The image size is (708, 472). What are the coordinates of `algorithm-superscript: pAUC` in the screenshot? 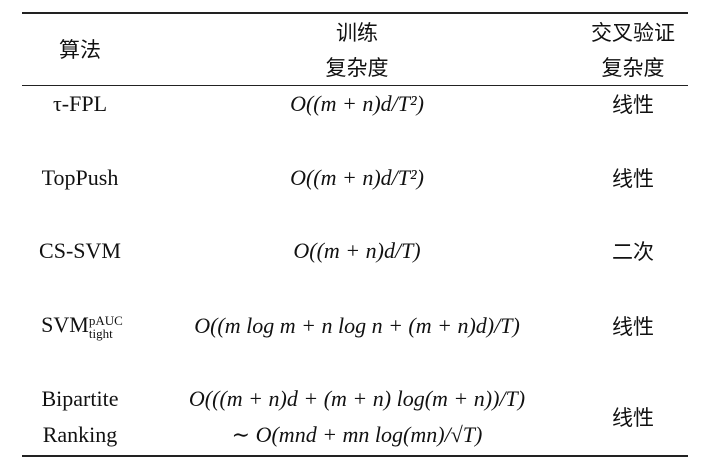 It's located at (105, 320).